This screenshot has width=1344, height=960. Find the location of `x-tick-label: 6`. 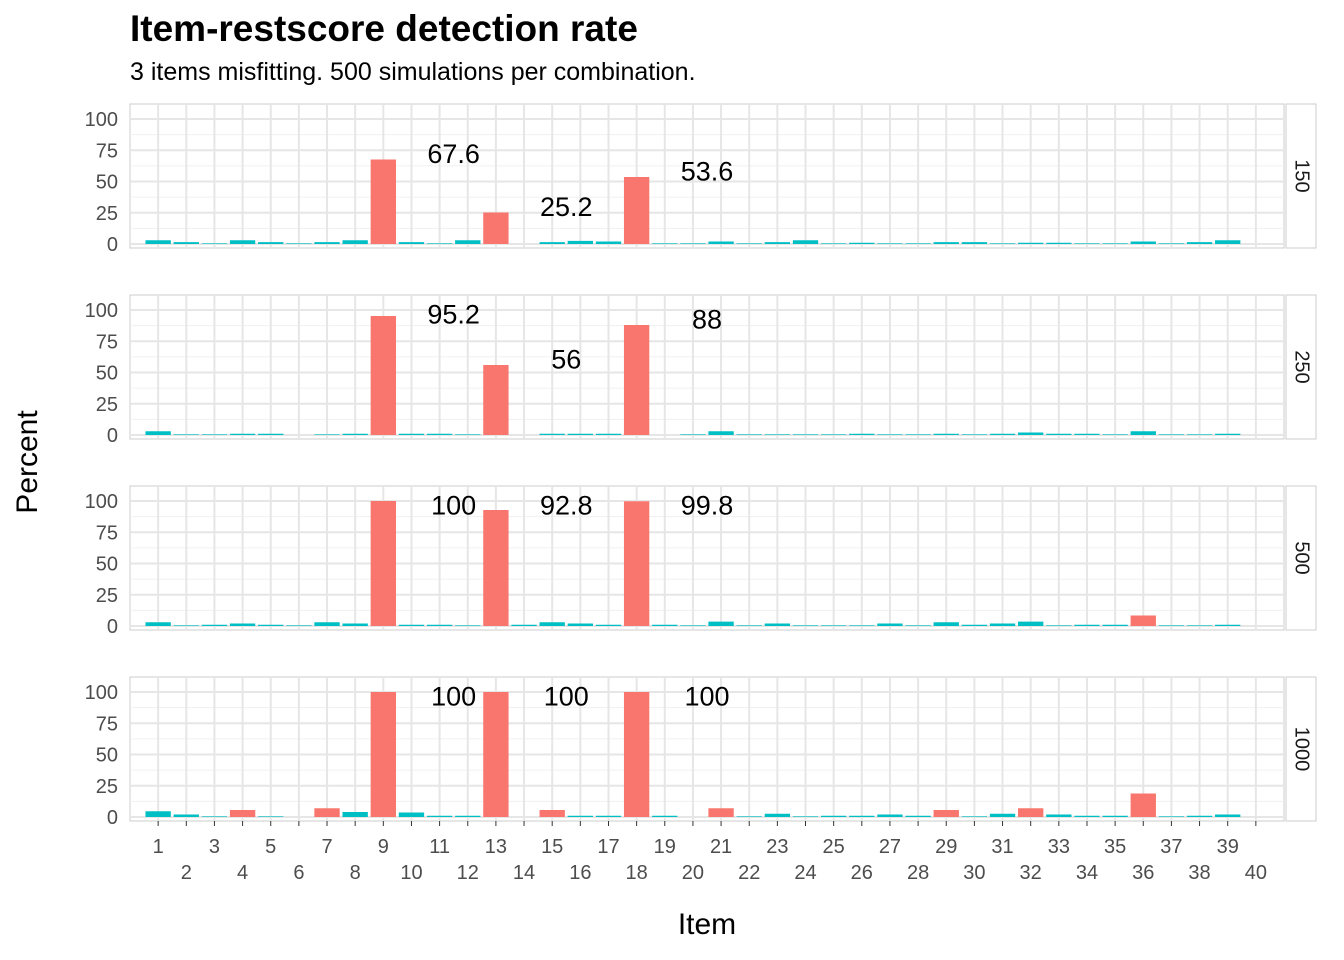

x-tick-label: 6 is located at coordinates (298, 873).